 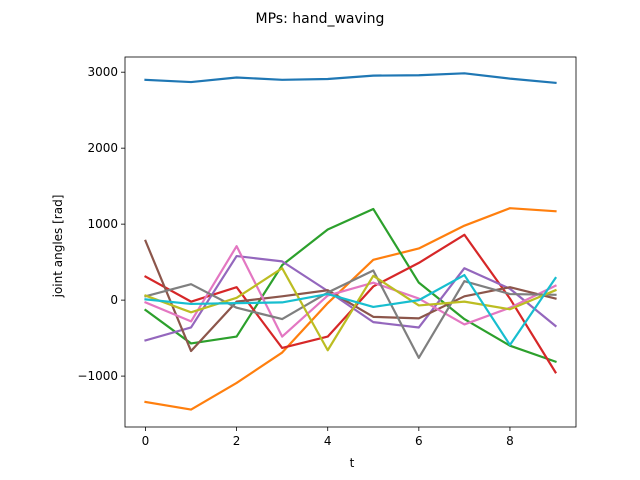 I want to click on y-tick-label: 0, so click(x=114, y=300).